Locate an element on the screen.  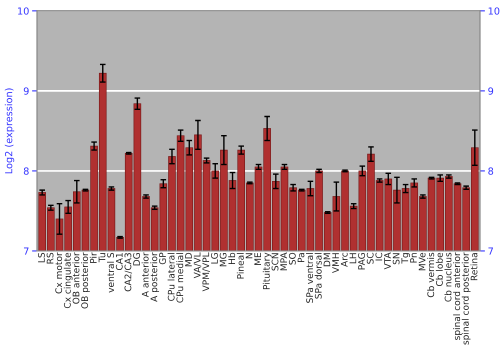
x-tick-label: ventral S is located at coordinates (110, 272).